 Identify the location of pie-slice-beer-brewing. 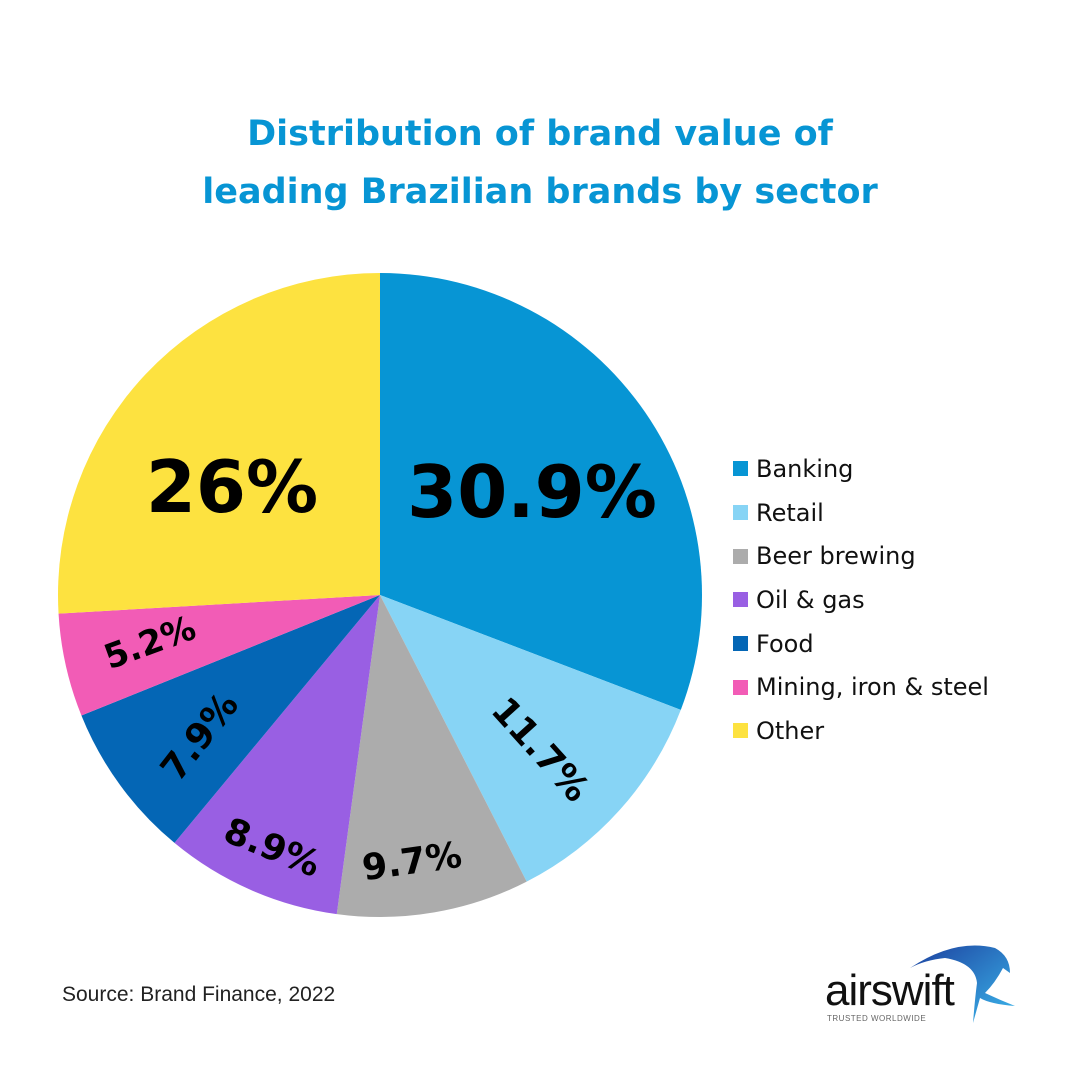
(431, 756).